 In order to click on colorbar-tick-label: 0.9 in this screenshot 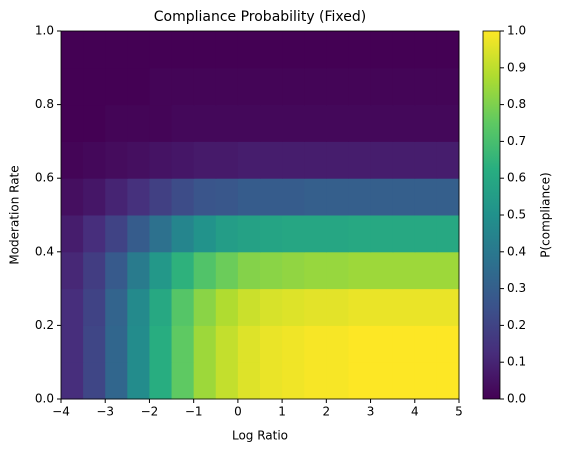, I will do `click(516, 67)`.